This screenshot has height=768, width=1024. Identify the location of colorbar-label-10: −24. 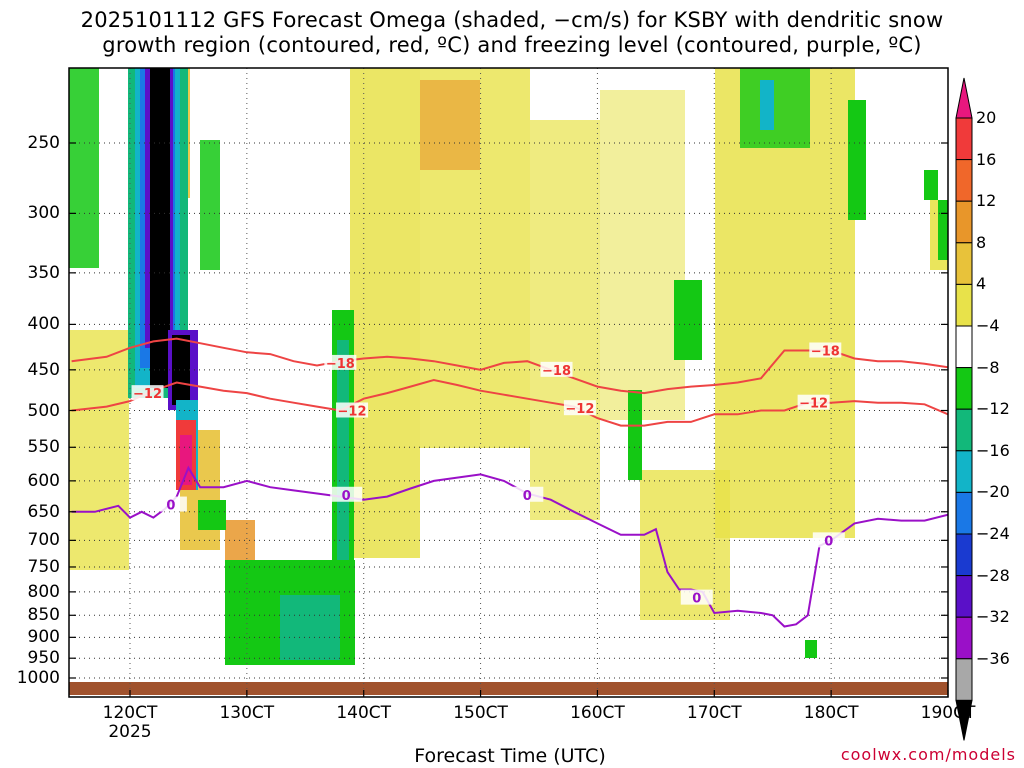
(993, 533).